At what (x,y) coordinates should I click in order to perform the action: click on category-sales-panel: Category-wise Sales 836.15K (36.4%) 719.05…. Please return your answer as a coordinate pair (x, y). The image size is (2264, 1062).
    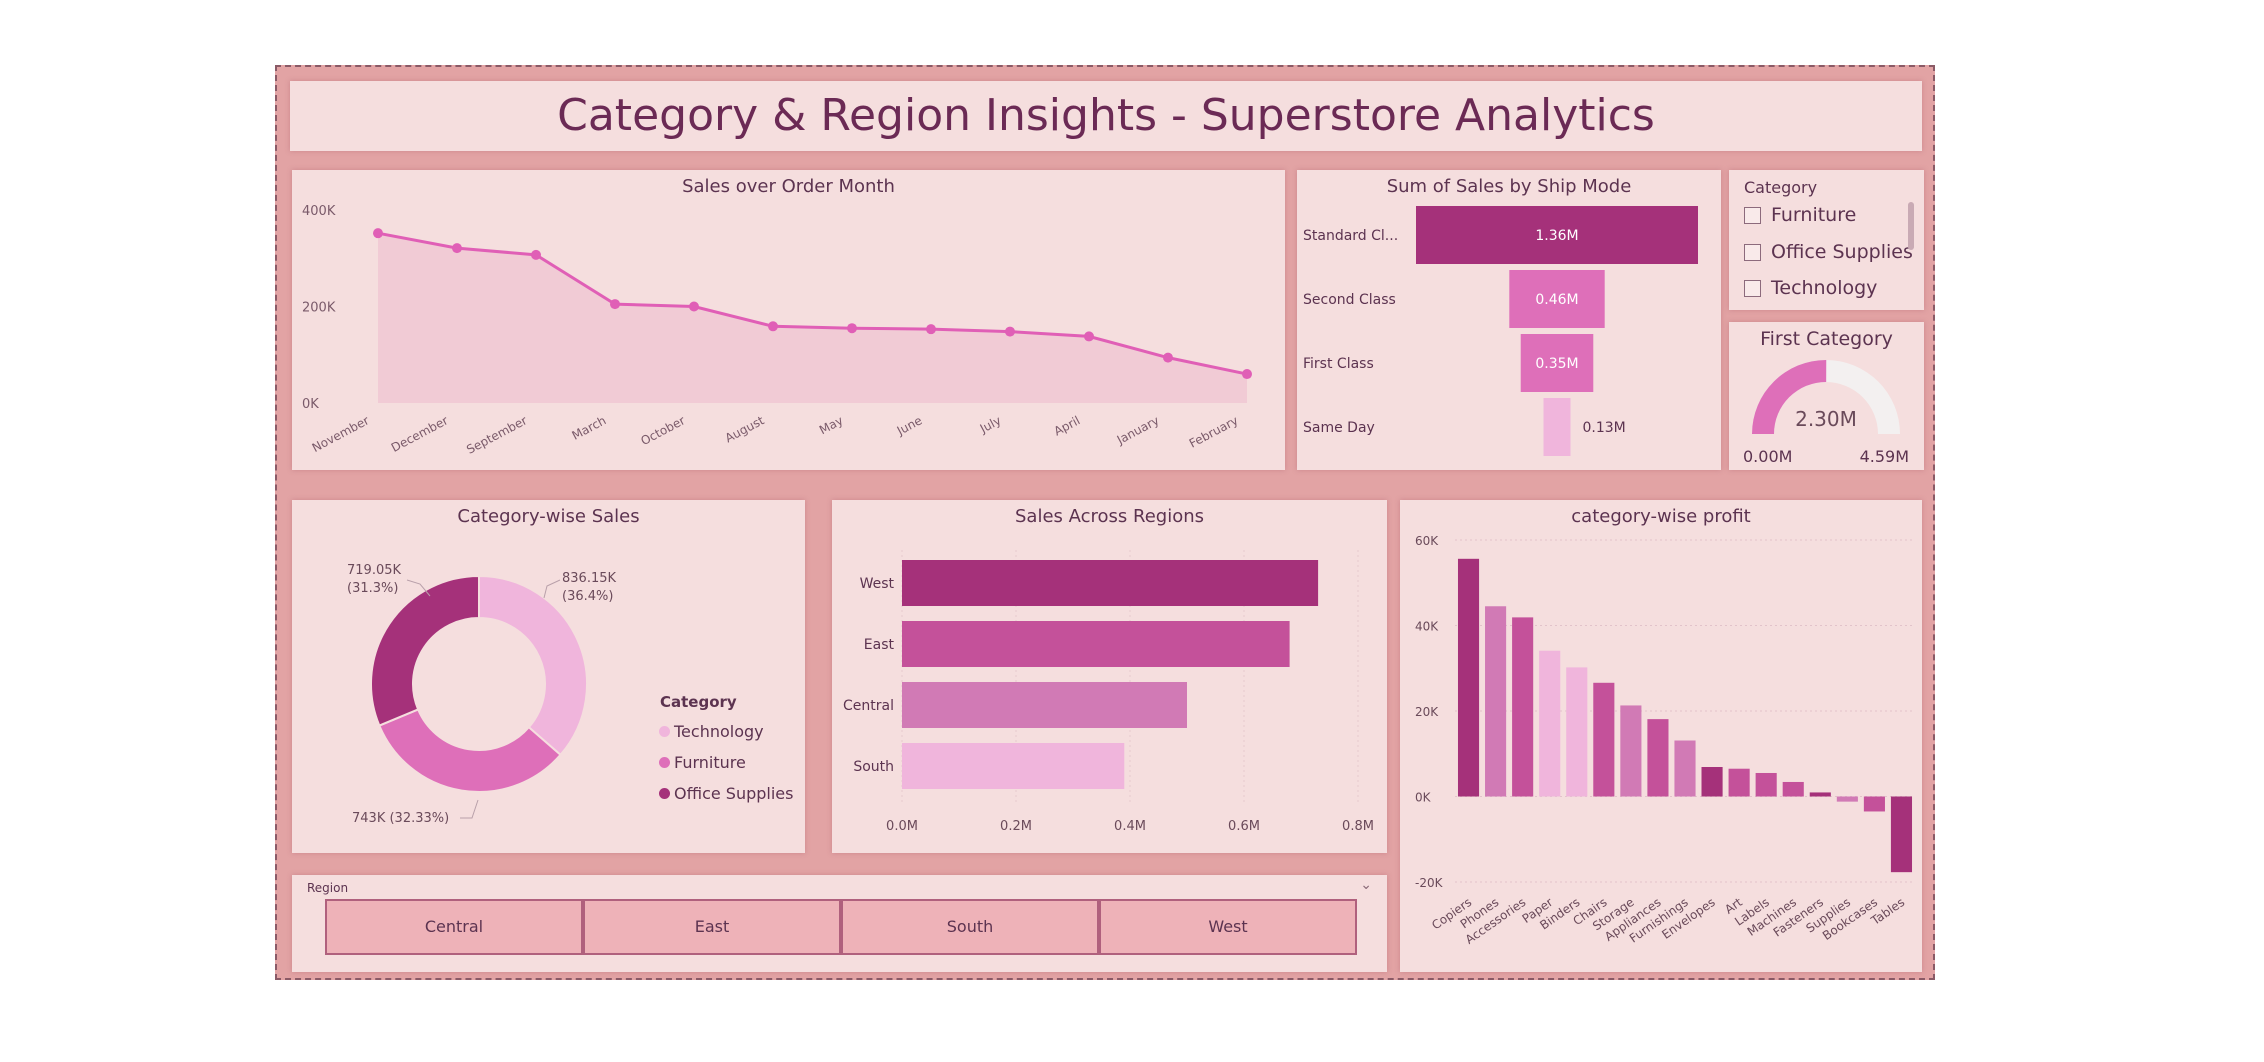
    Looking at the image, I should click on (548, 676).